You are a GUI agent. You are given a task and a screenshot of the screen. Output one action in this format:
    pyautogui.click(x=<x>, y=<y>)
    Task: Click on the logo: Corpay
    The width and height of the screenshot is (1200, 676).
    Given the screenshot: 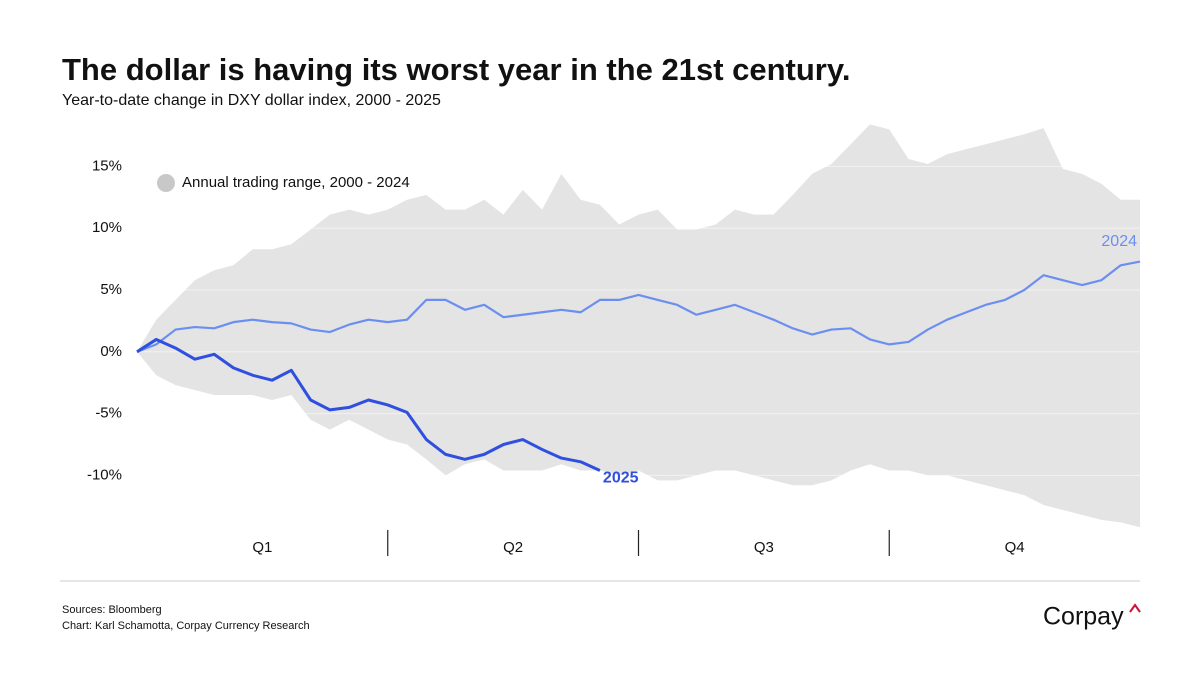 What is the action you would take?
    pyautogui.click(x=1083, y=617)
    